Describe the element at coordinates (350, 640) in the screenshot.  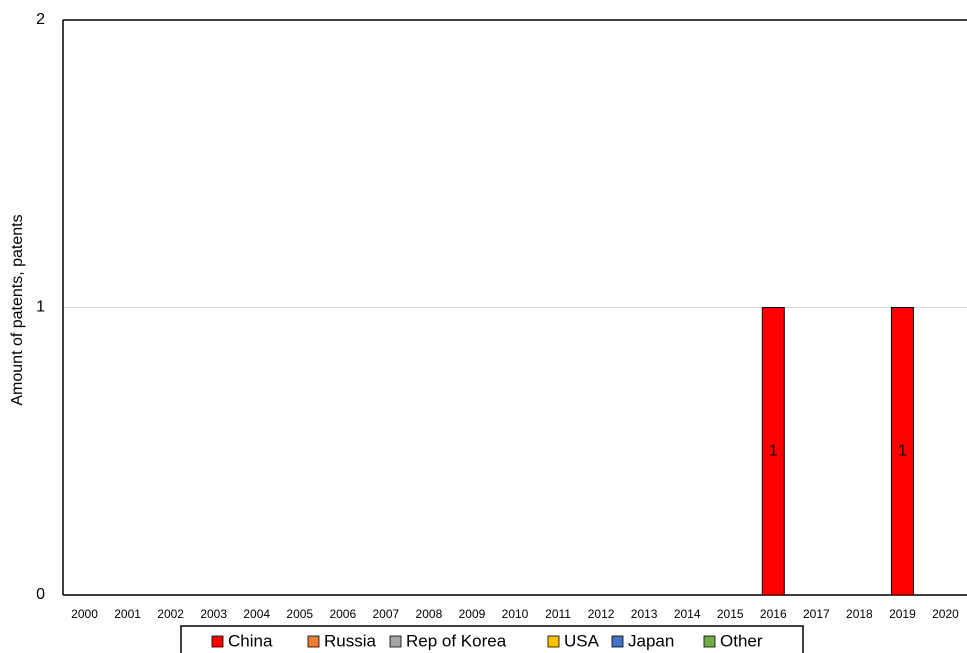
I see `legend-label: Russia` at that location.